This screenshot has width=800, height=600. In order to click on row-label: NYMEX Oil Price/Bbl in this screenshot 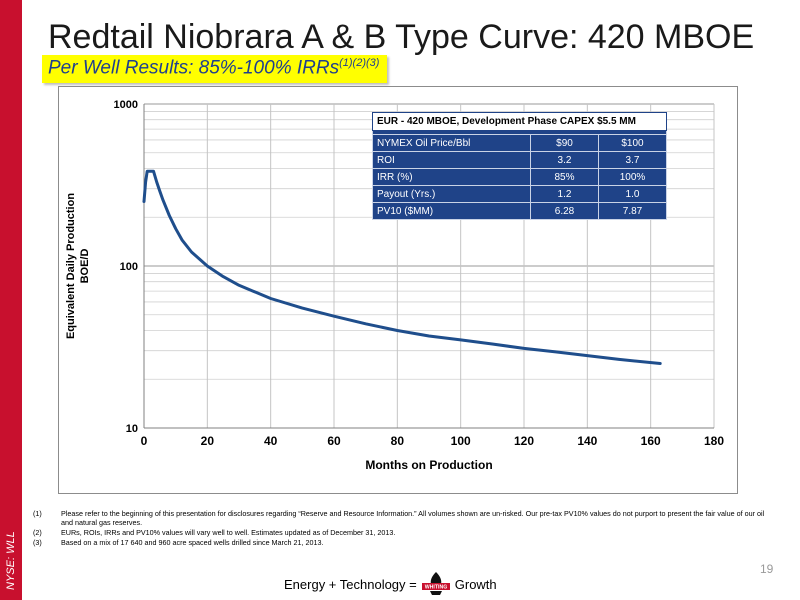, I will do `click(451, 143)`.